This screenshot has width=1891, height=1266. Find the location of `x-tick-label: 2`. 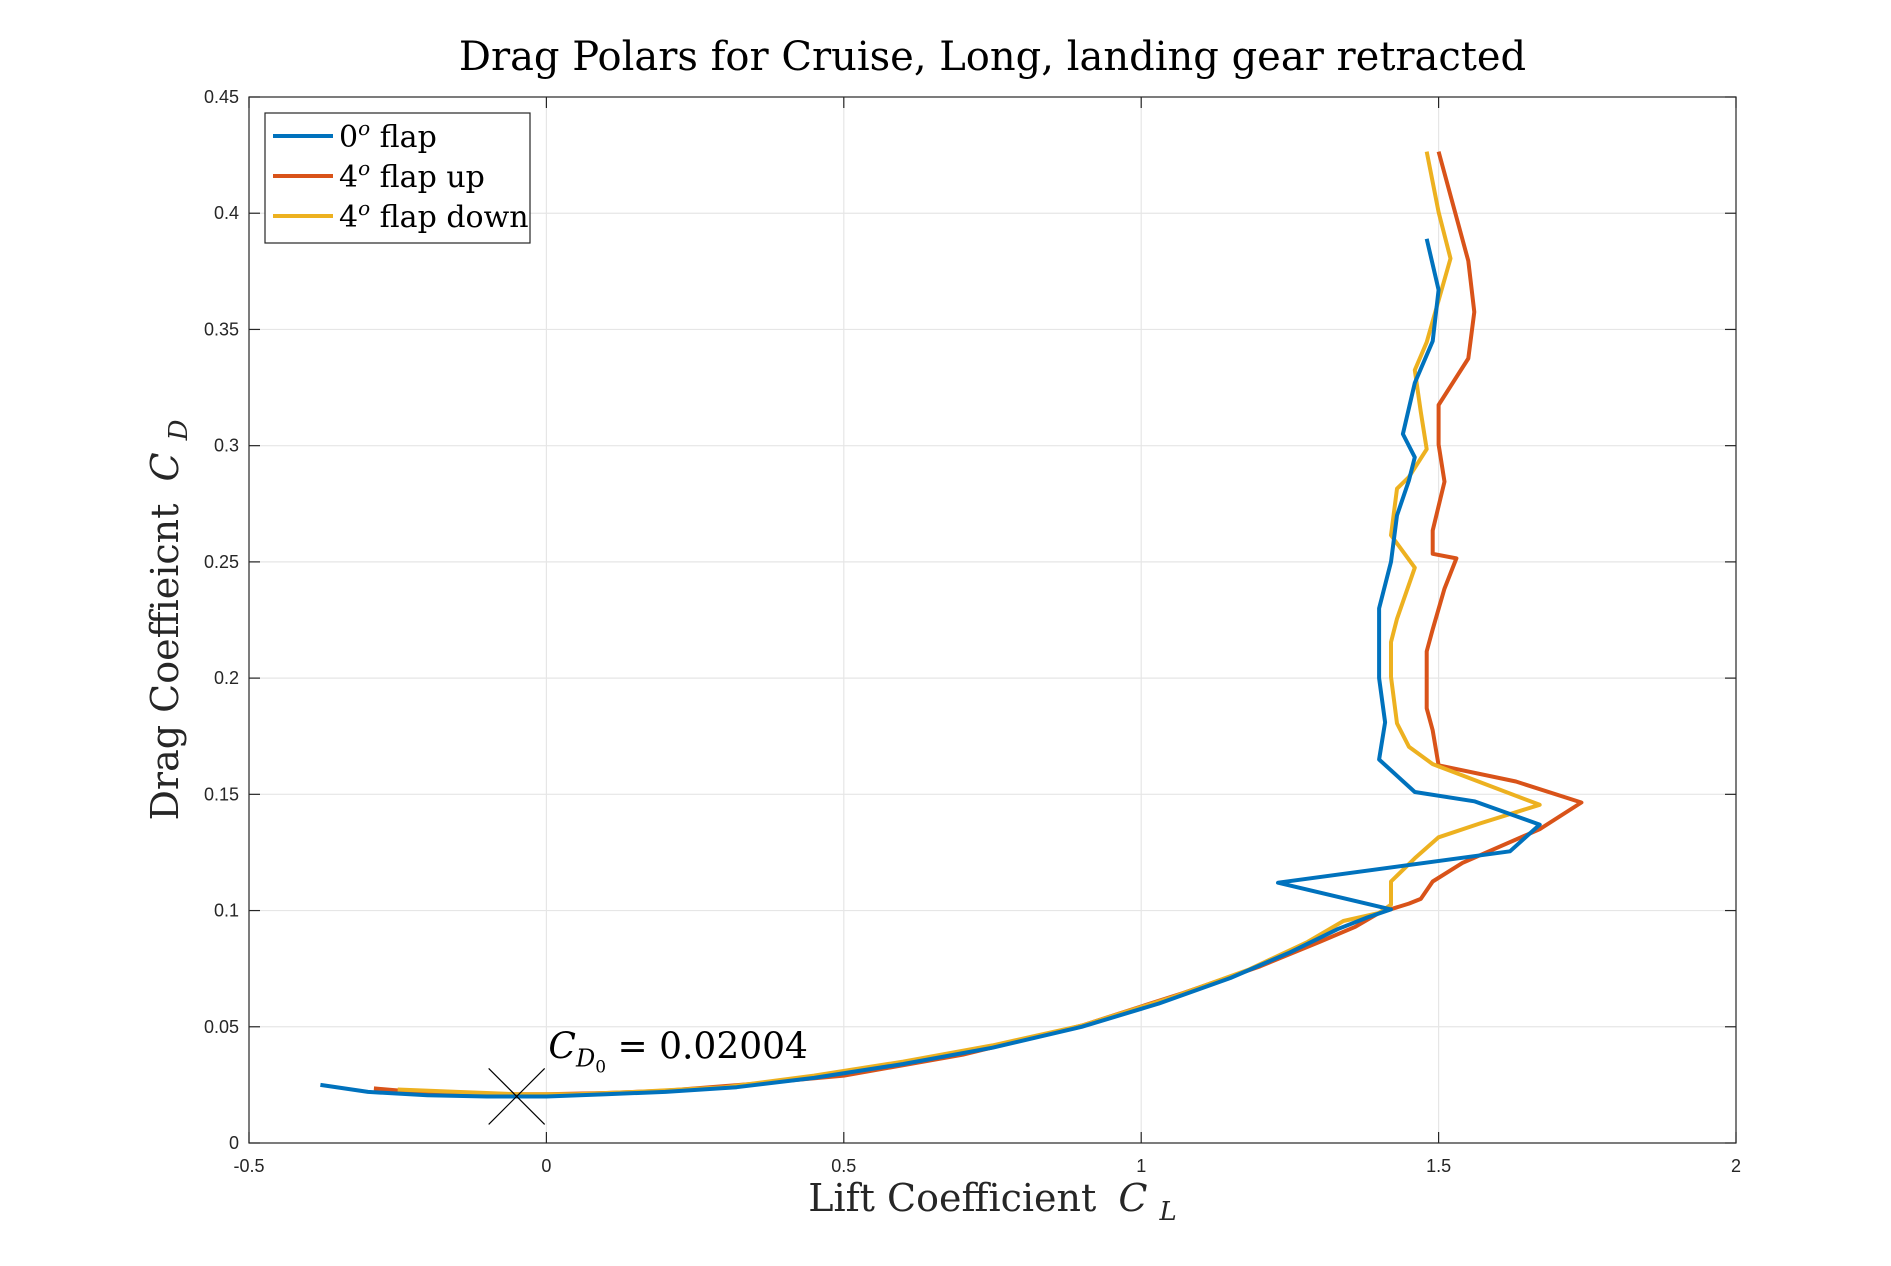

x-tick-label: 2 is located at coordinates (1736, 1166).